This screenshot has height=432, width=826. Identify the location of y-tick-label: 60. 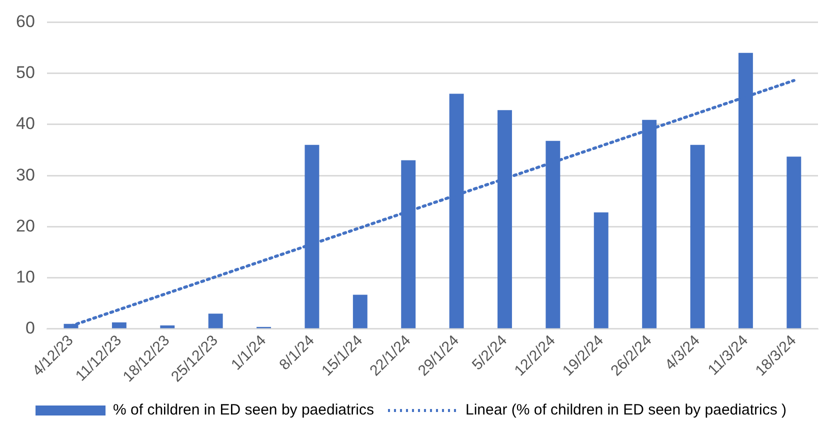
(25, 21).